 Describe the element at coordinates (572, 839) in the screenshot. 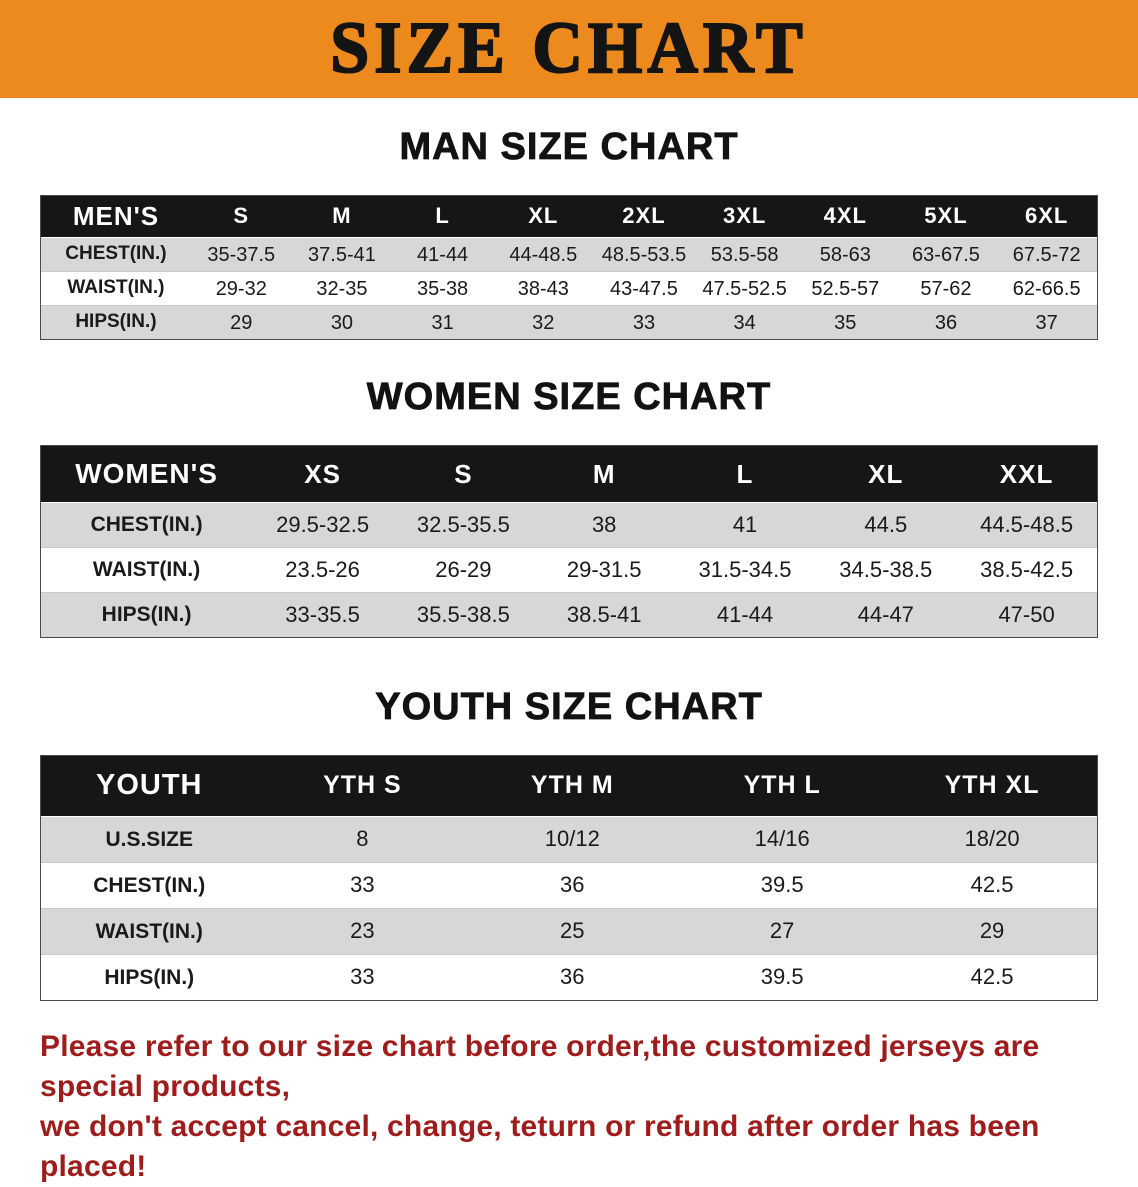

I see `value-cell: 10/12` at that location.